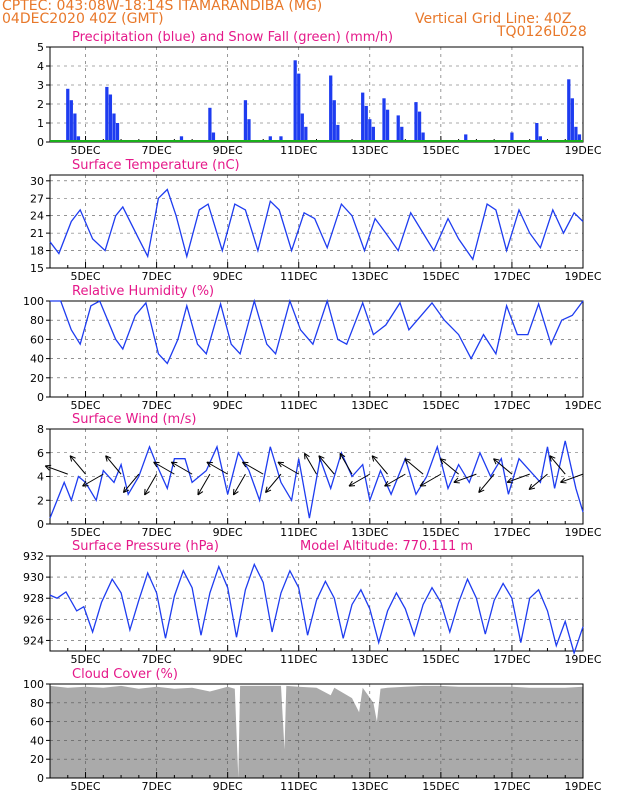 Image resolution: width=618 pixels, height=800 pixels. What do you see at coordinates (542, 32) in the screenshot?
I see `model-code-header: TQ0126L028` at bounding box center [542, 32].